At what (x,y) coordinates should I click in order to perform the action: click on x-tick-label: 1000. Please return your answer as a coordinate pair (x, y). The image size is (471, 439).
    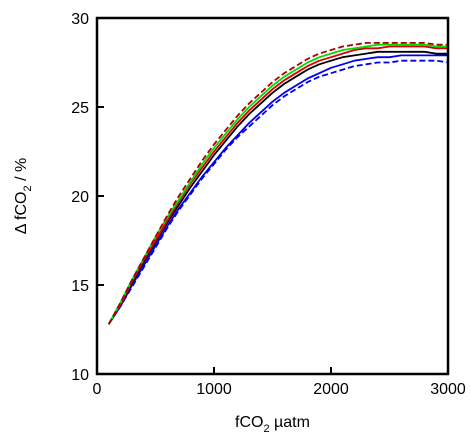
    Looking at the image, I should click on (214, 389).